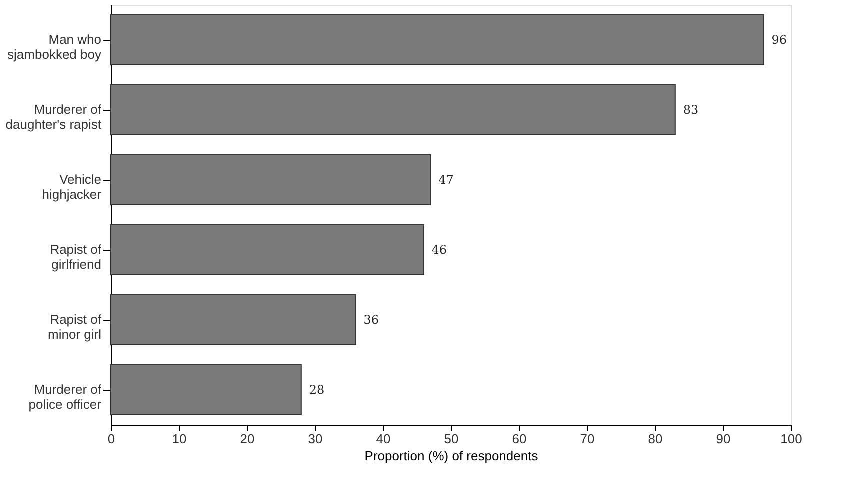 The image size is (857, 486). What do you see at coordinates (723, 439) in the screenshot?
I see `x-tick-label: 90` at bounding box center [723, 439].